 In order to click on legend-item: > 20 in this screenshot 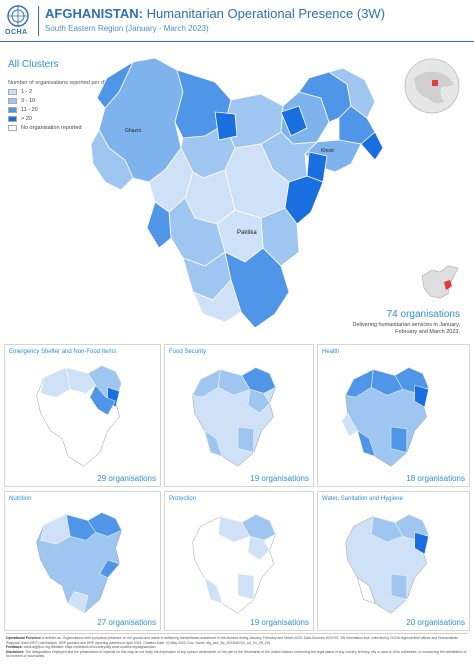, I will do `click(63, 119)`.